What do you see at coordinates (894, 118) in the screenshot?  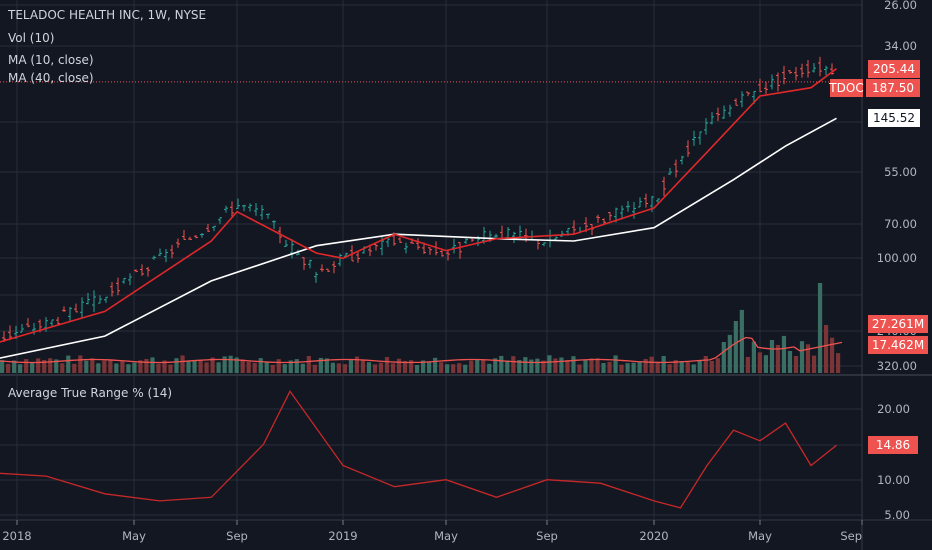 I see `ma40-value-label-text: 145.52` at bounding box center [894, 118].